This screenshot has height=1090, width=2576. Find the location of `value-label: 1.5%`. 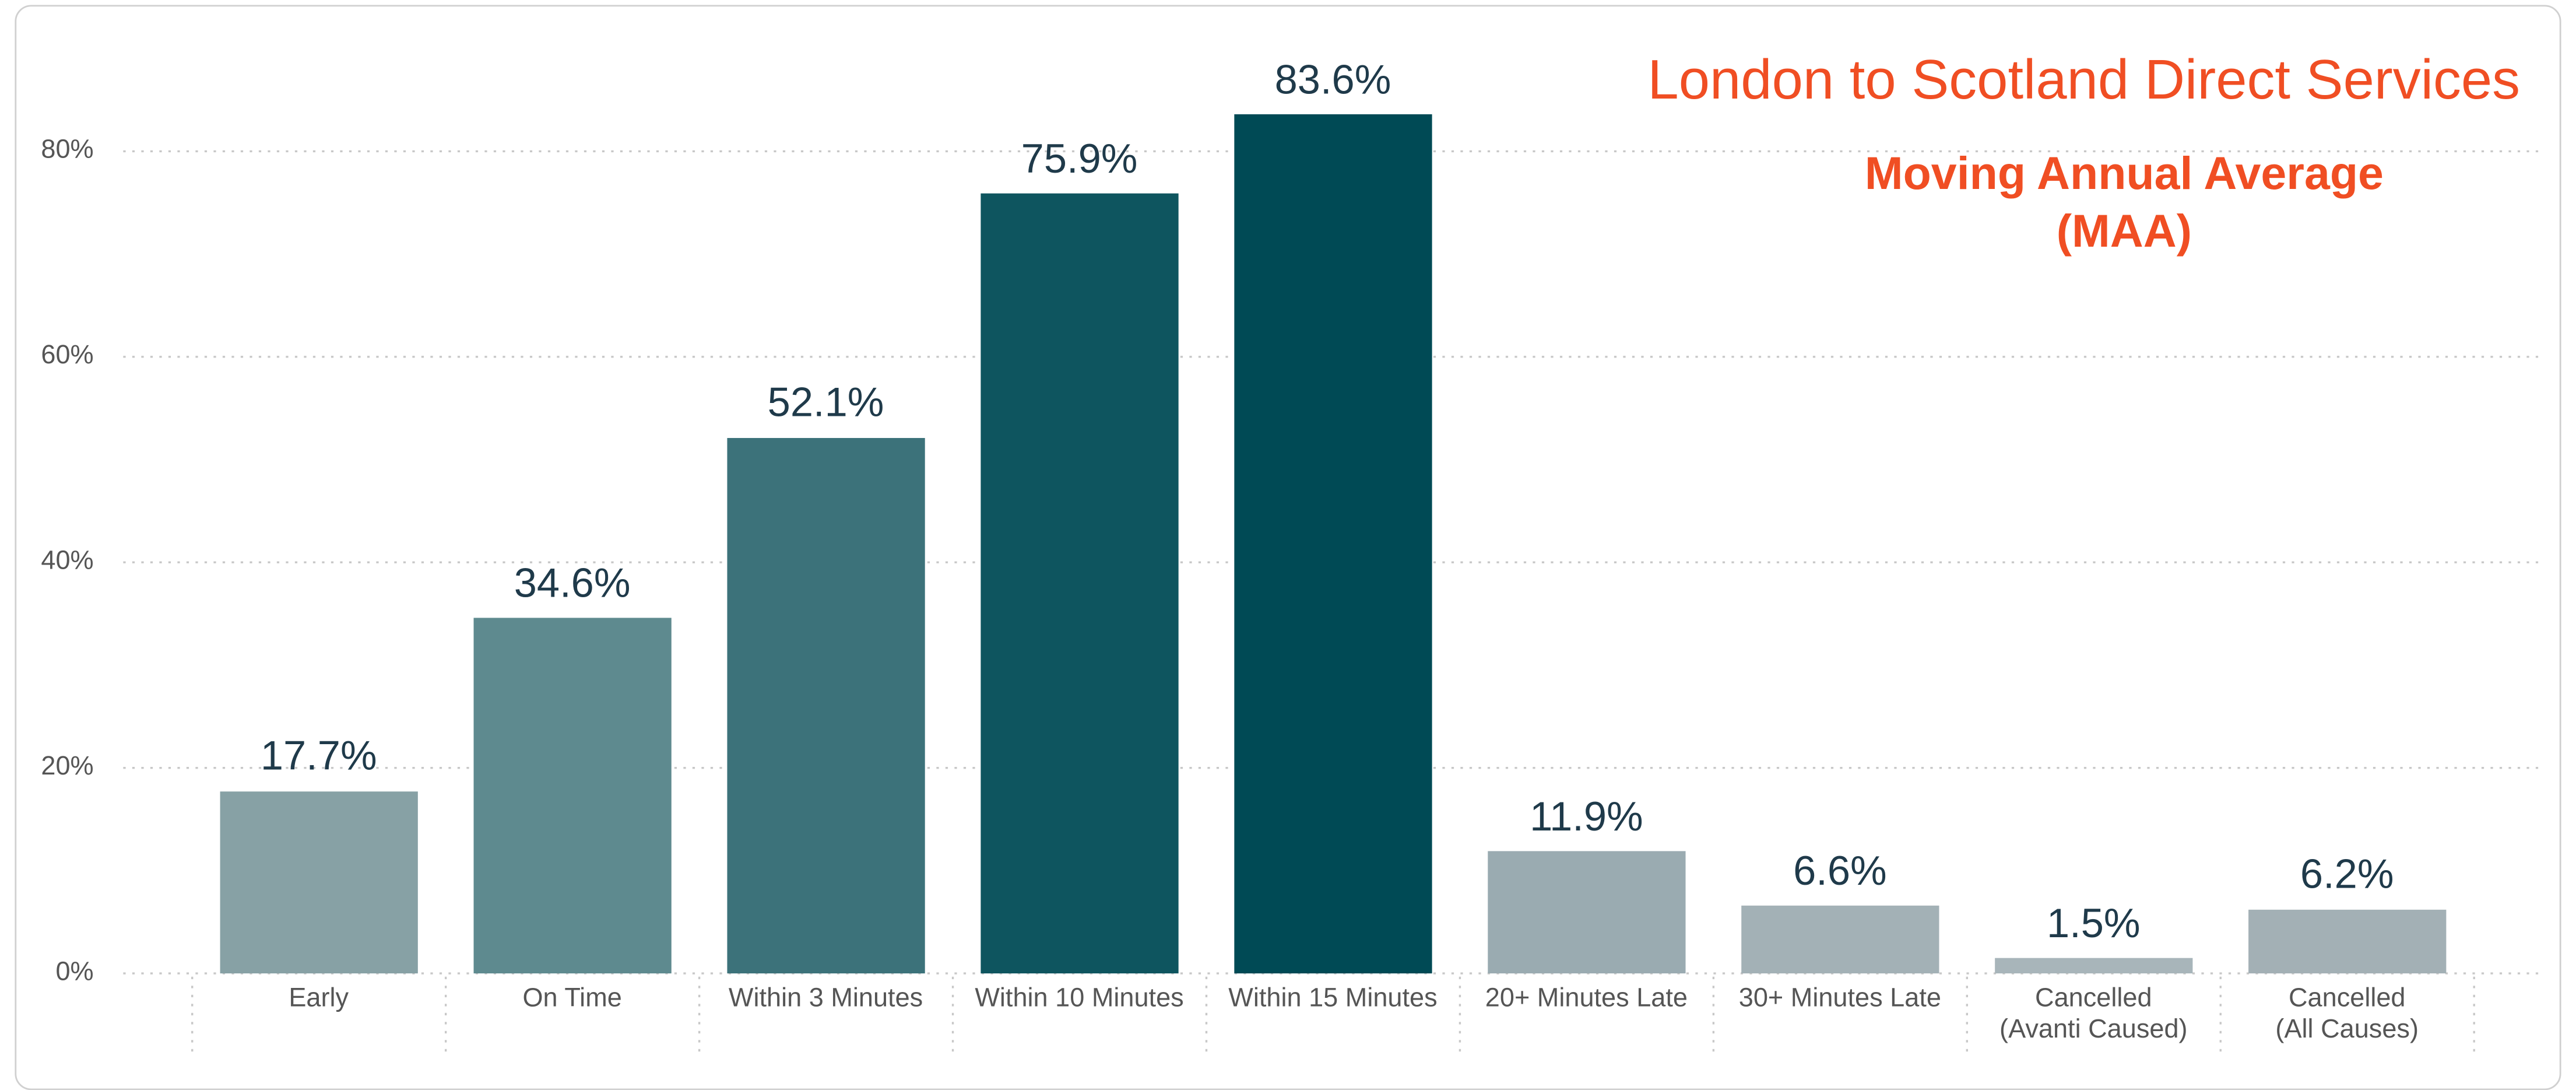

value-label: 1.5% is located at coordinates (2093, 923).